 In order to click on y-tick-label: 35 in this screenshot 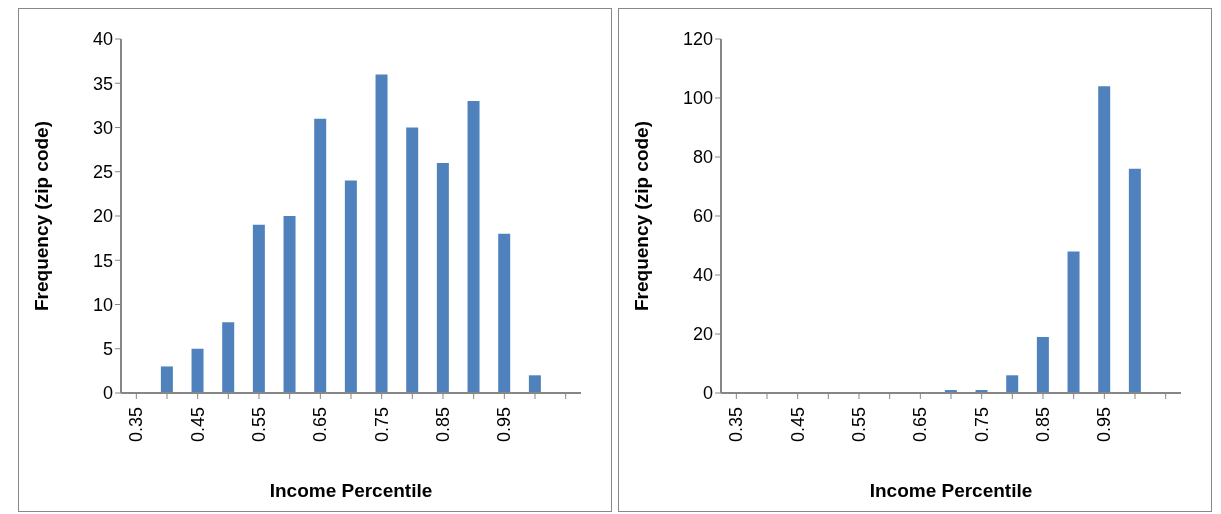, I will do `click(102, 83)`.